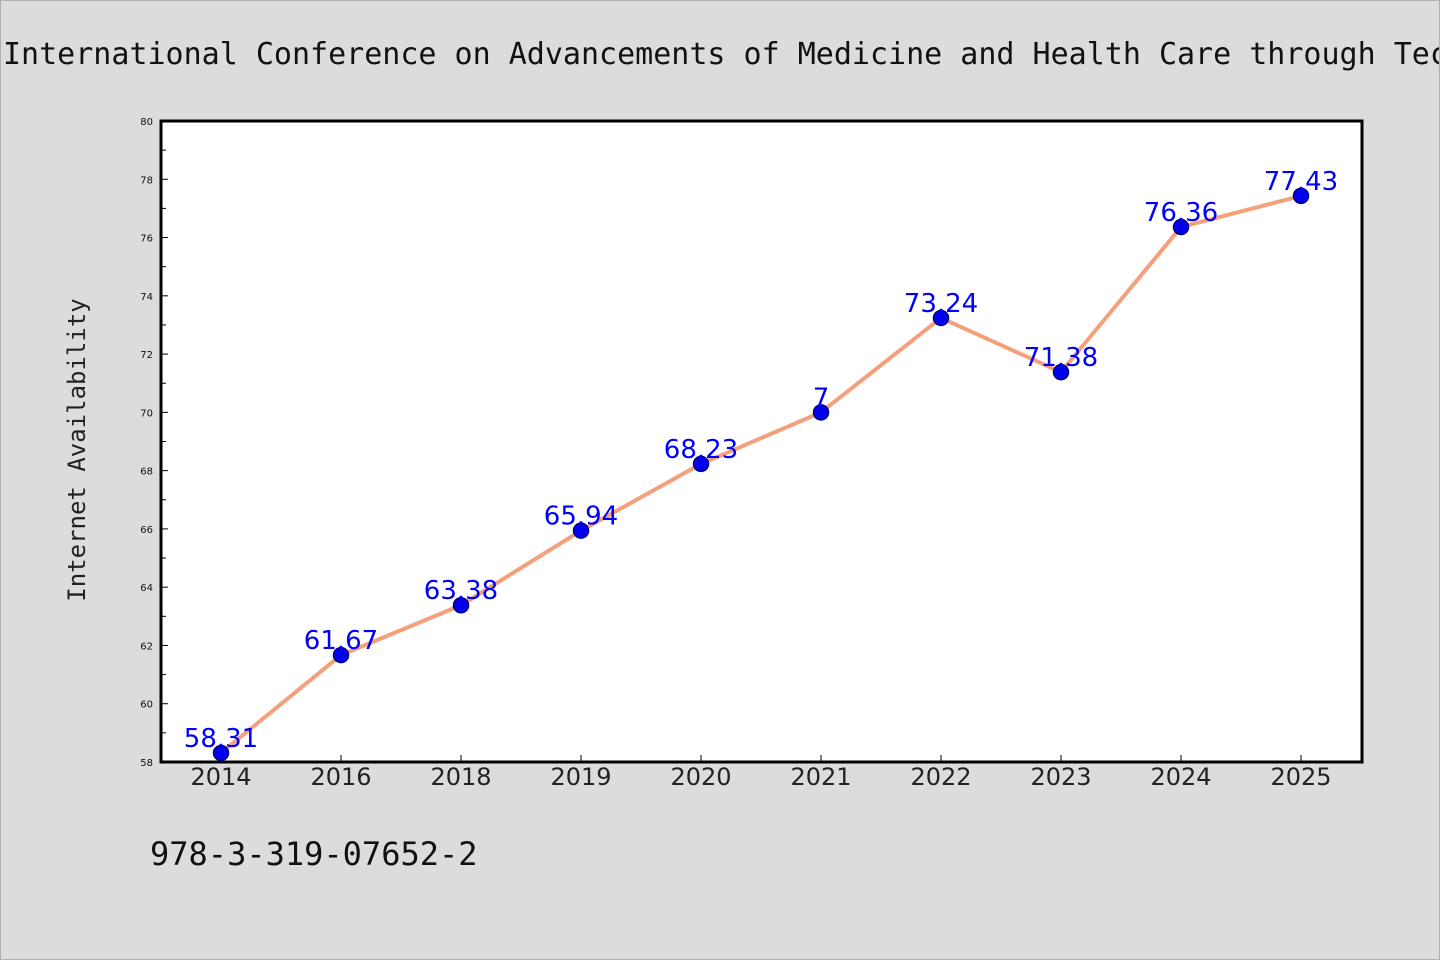 This screenshot has width=1440, height=960. Describe the element at coordinates (314, 854) in the screenshot. I see `isbn-footer: 978-3-319-07652-2` at that location.